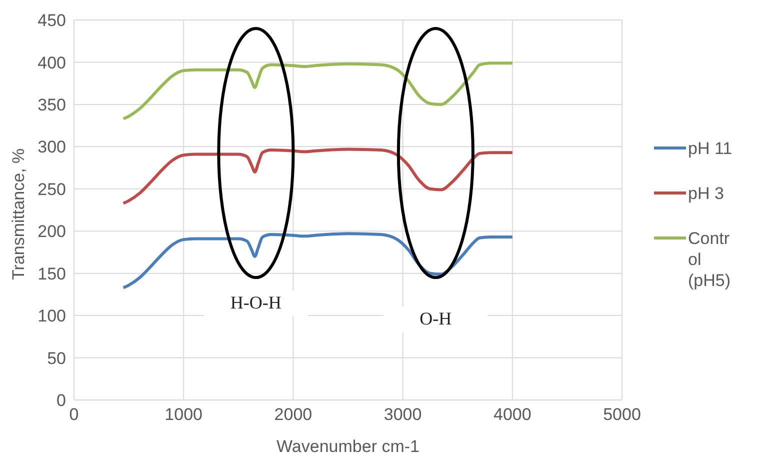 This screenshot has height=468, width=761. I want to click on y-tick-label: 300, so click(52, 147).